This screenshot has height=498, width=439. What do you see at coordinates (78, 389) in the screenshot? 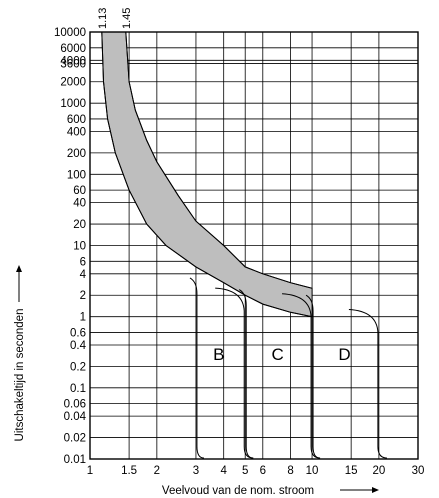
I see `y-tick-label: 0.1` at bounding box center [78, 389].